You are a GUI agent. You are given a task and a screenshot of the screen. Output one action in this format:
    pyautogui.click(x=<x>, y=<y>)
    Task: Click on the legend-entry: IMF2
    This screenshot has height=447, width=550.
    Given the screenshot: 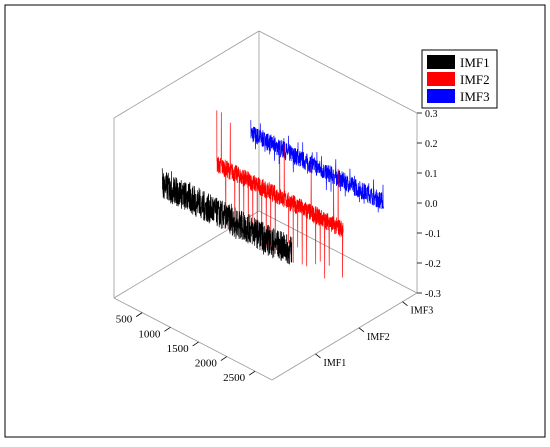 What is the action you would take?
    pyautogui.click(x=475, y=79)
    